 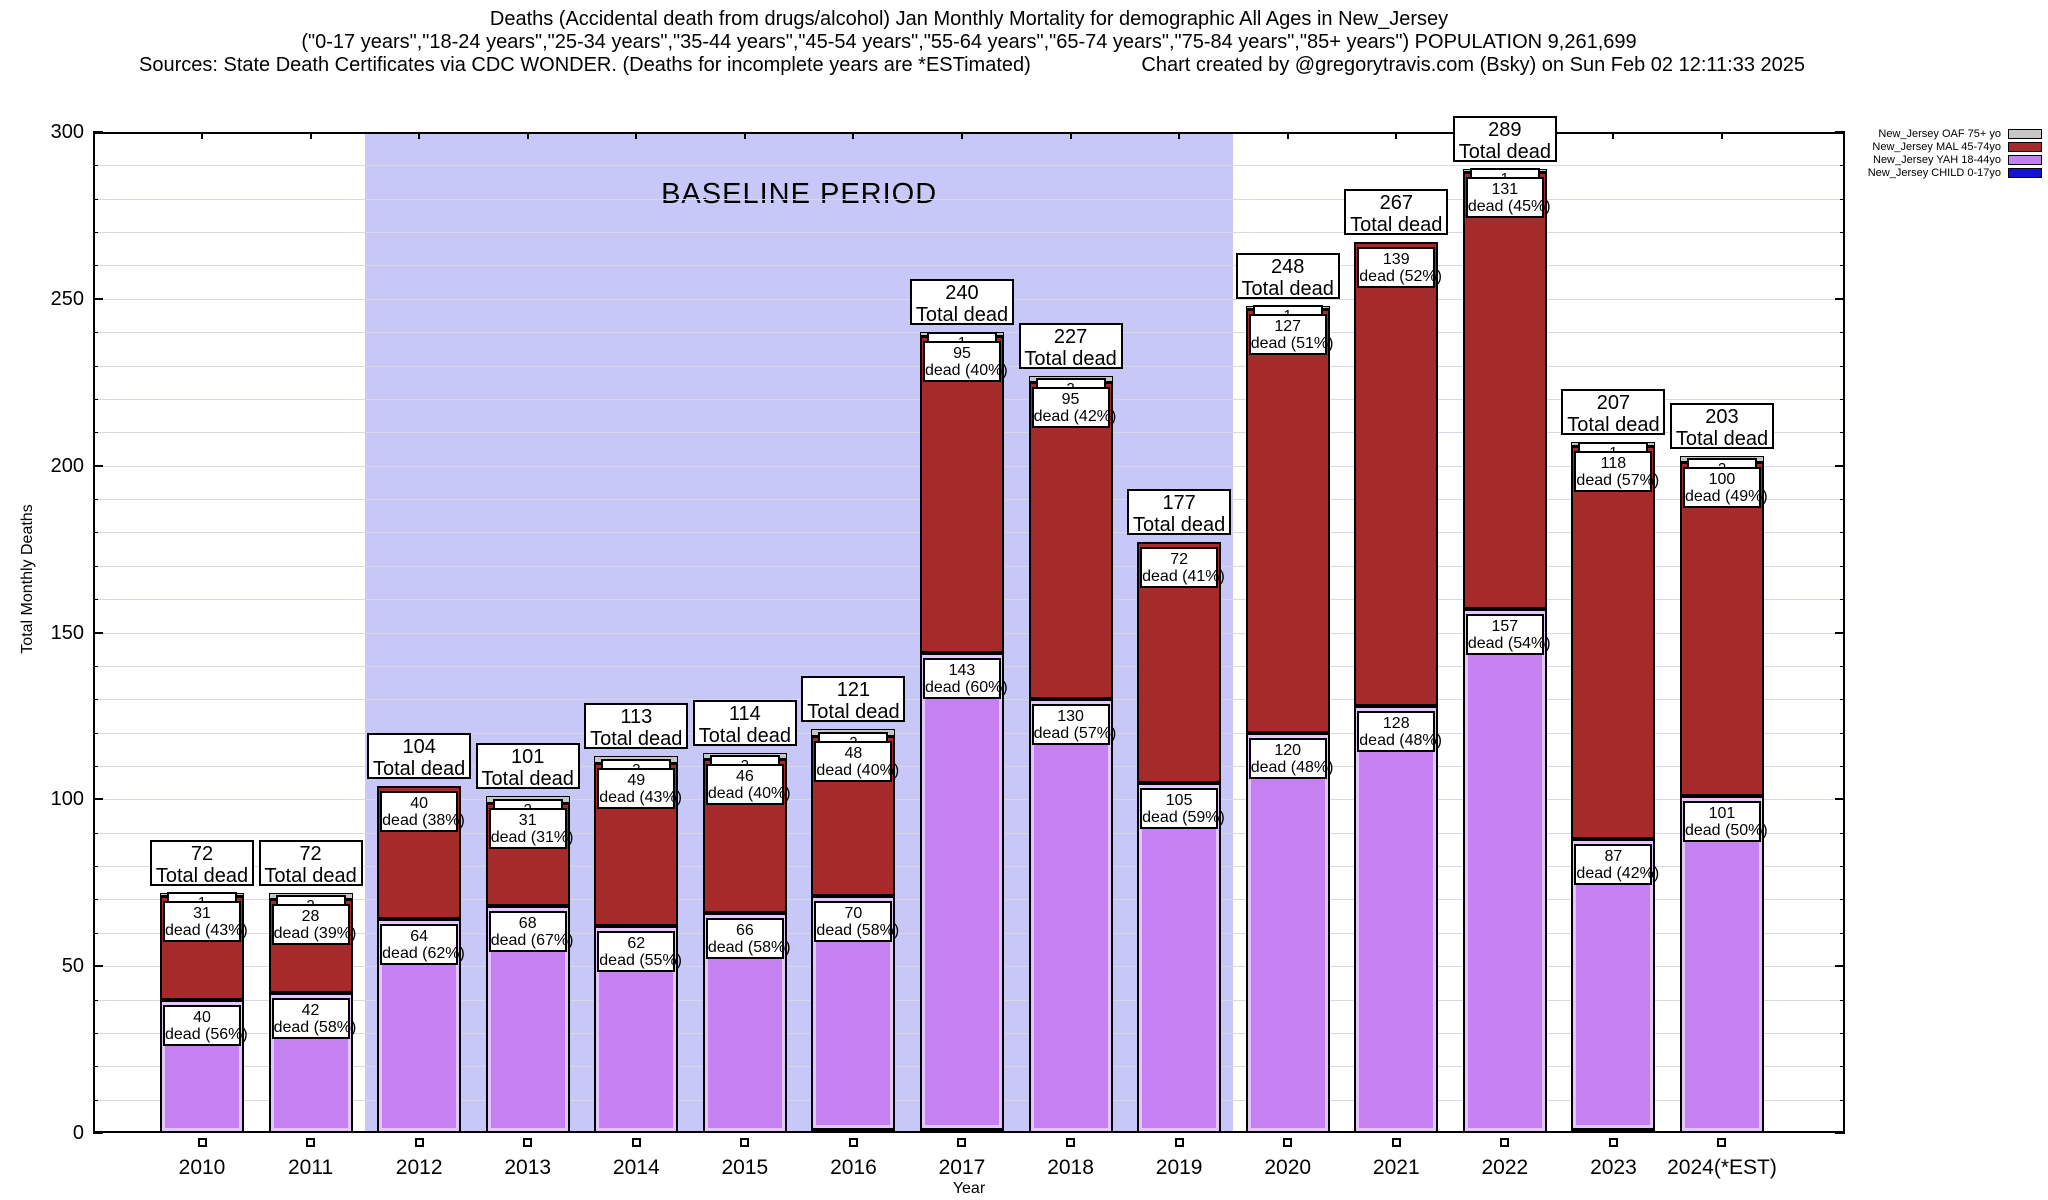 I want to click on mal-label: 31 dead (43%), so click(x=205, y=922).